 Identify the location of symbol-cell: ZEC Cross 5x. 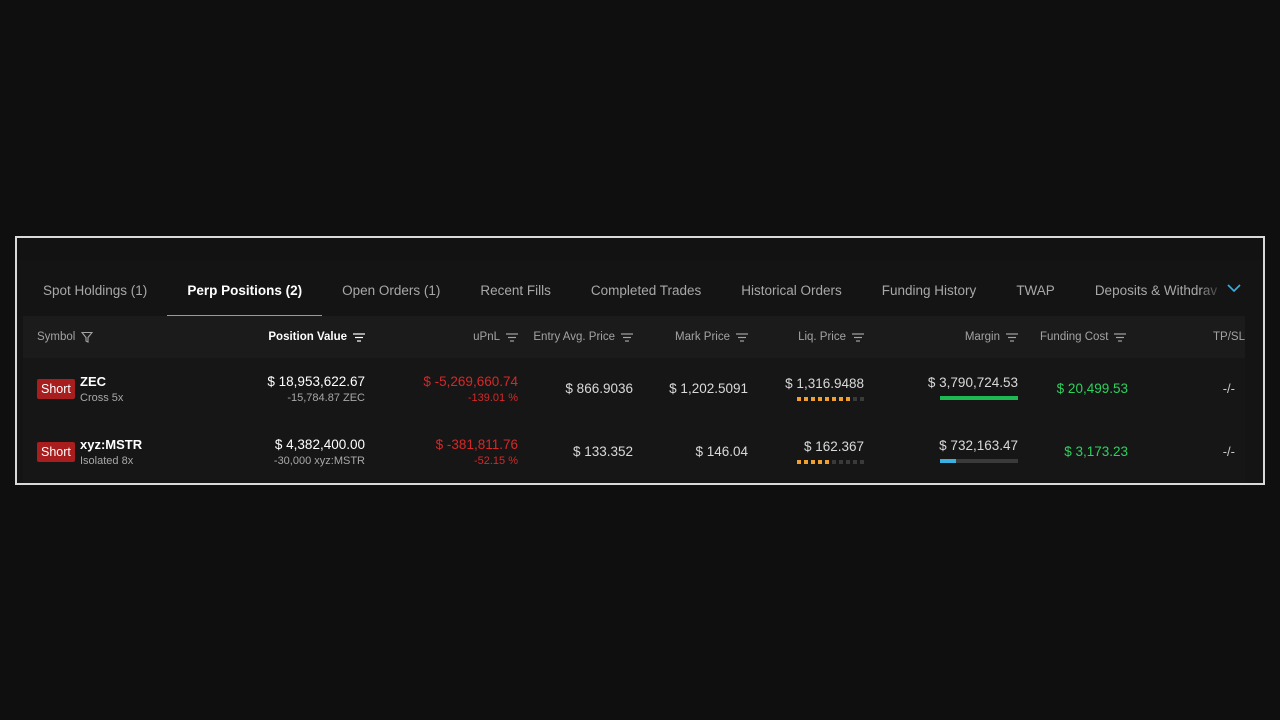
(101, 389).